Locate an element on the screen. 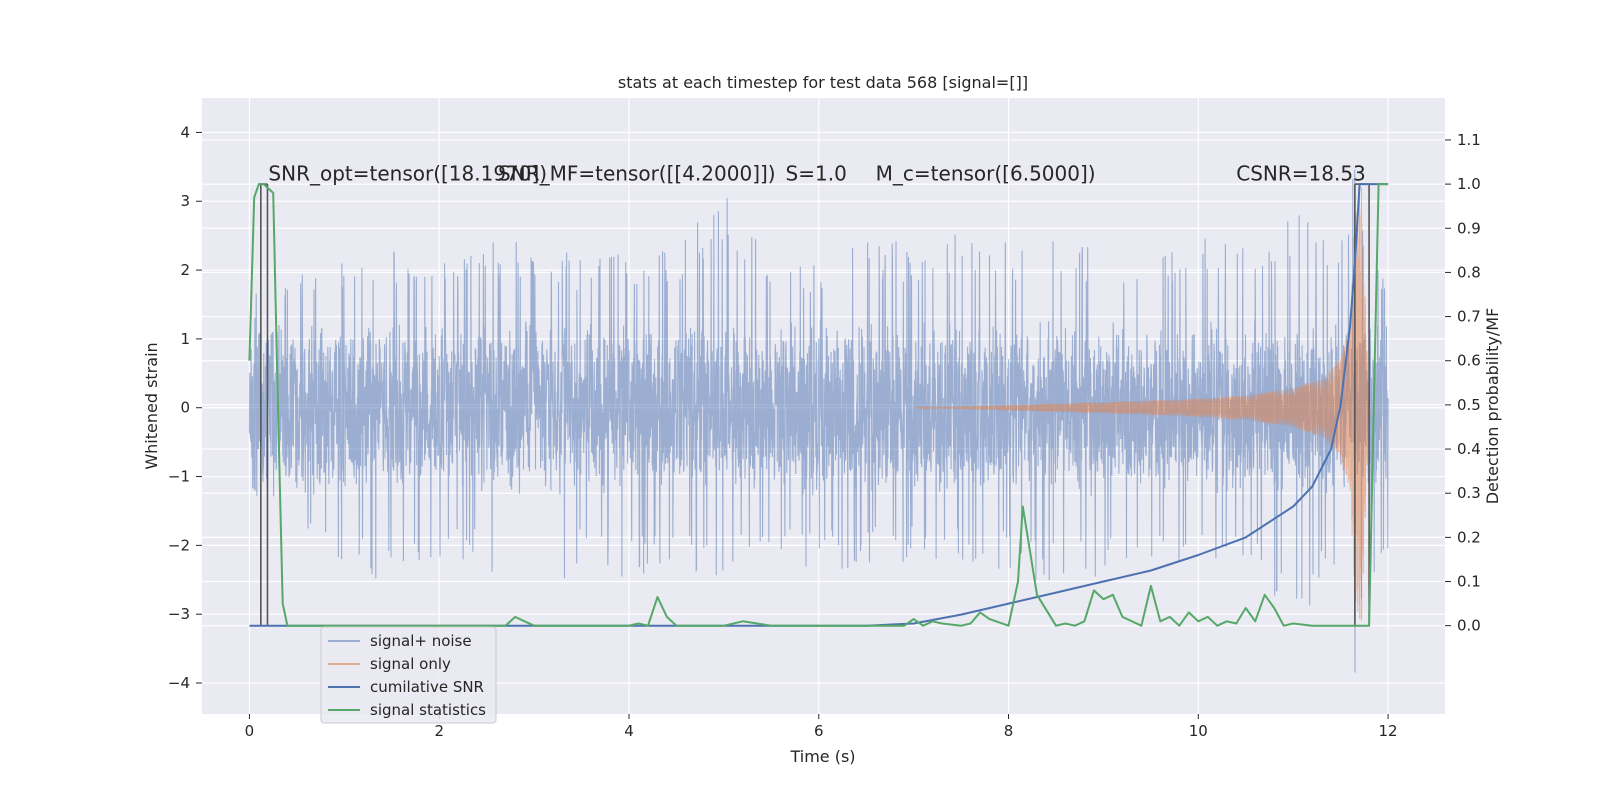  y-left-tick-label: −4 is located at coordinates (179, 683).